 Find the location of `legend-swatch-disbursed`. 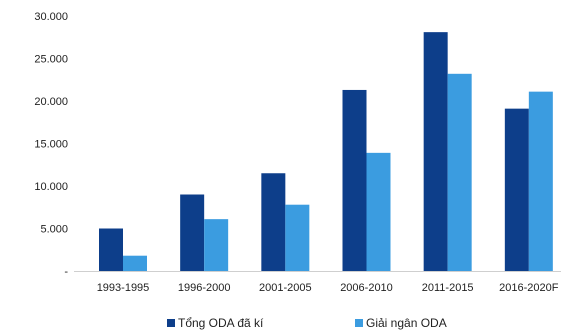

legend-swatch-disbursed is located at coordinates (359, 323).